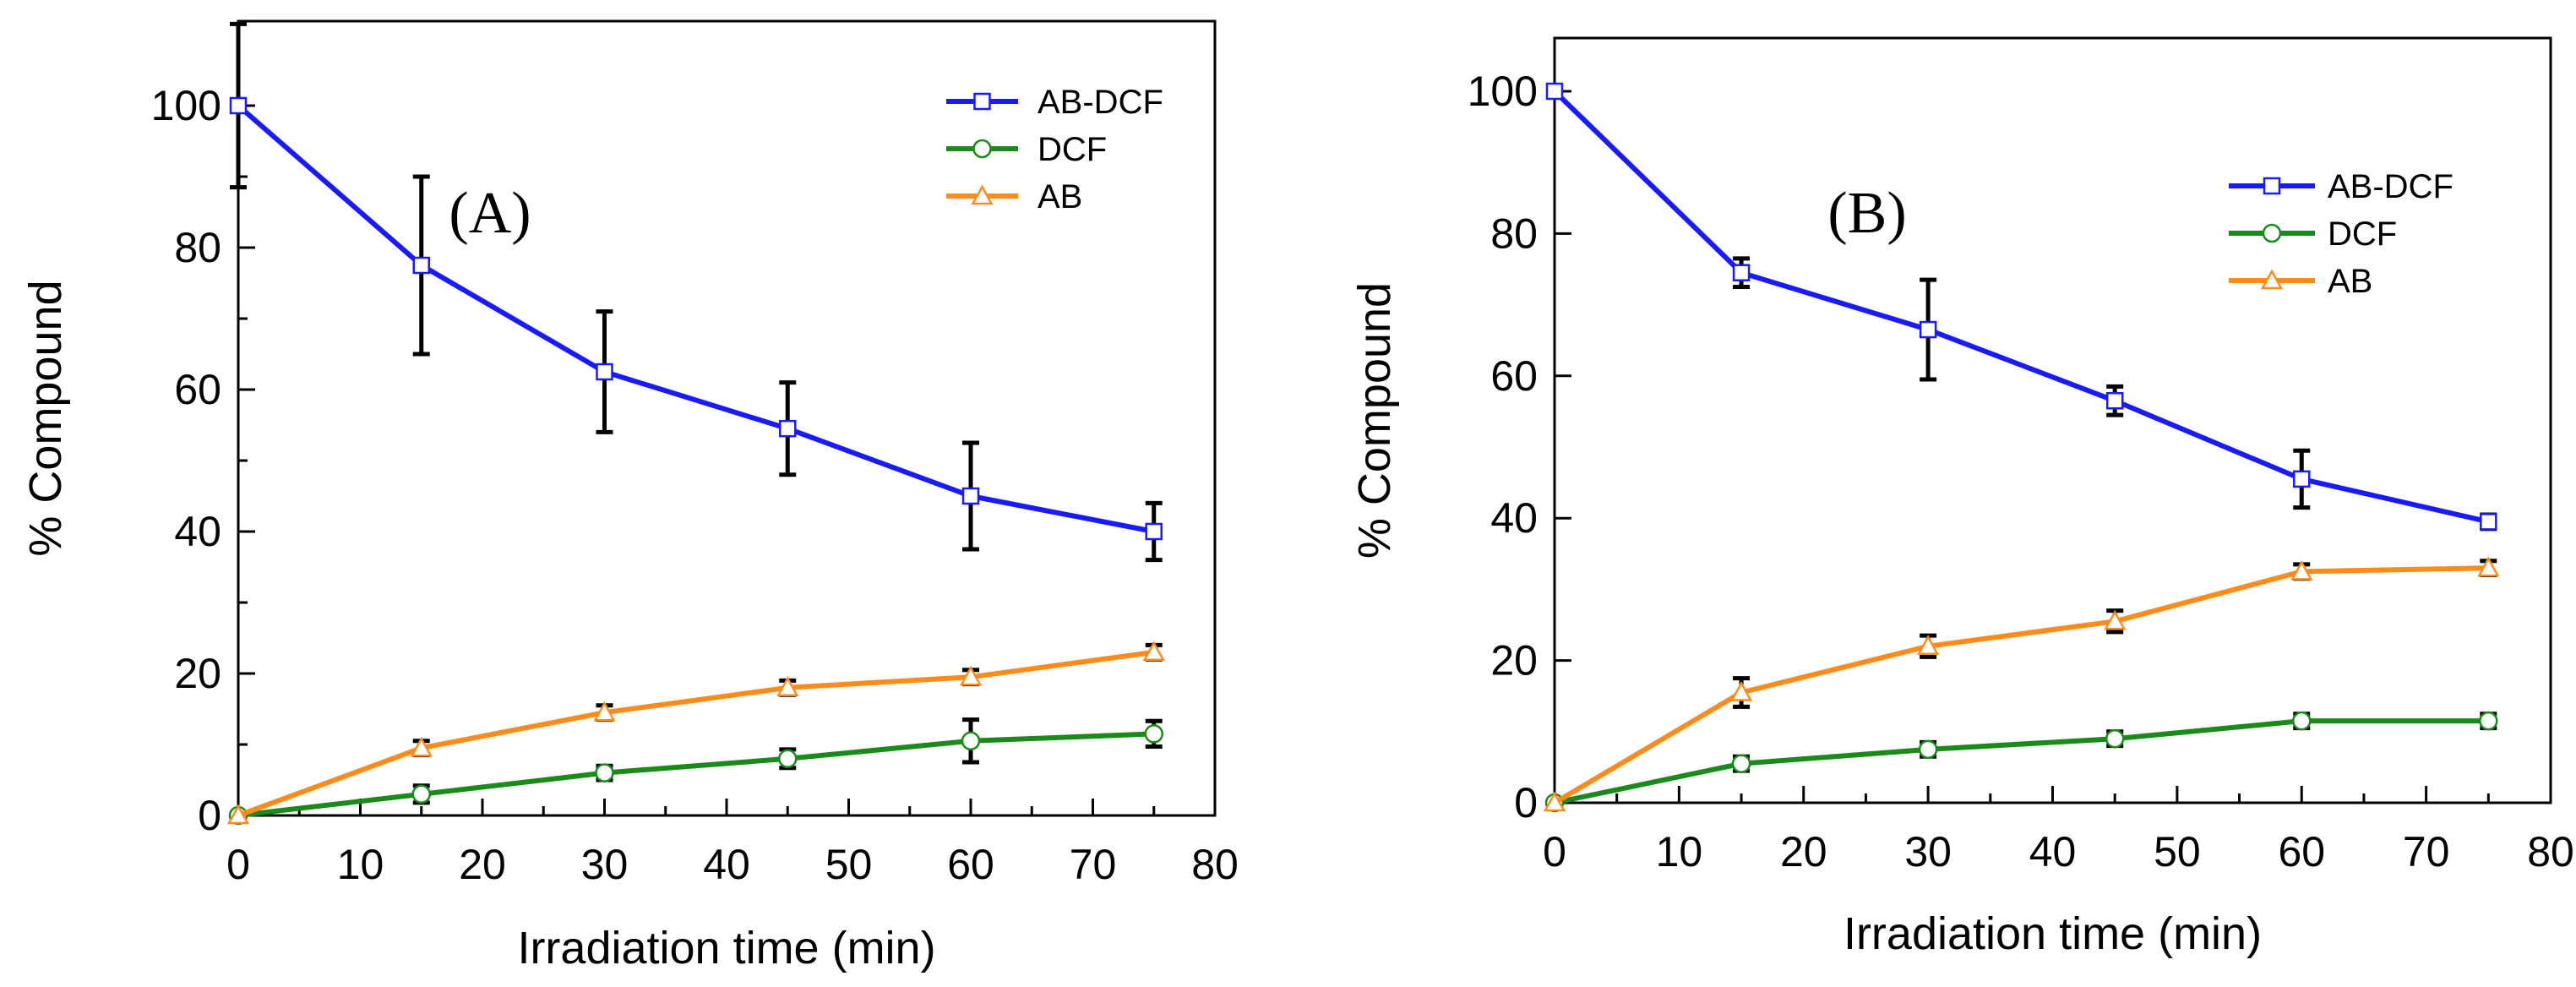 The image size is (2576, 987). What do you see at coordinates (490, 213) in the screenshot?
I see `panel-label: (A)` at bounding box center [490, 213].